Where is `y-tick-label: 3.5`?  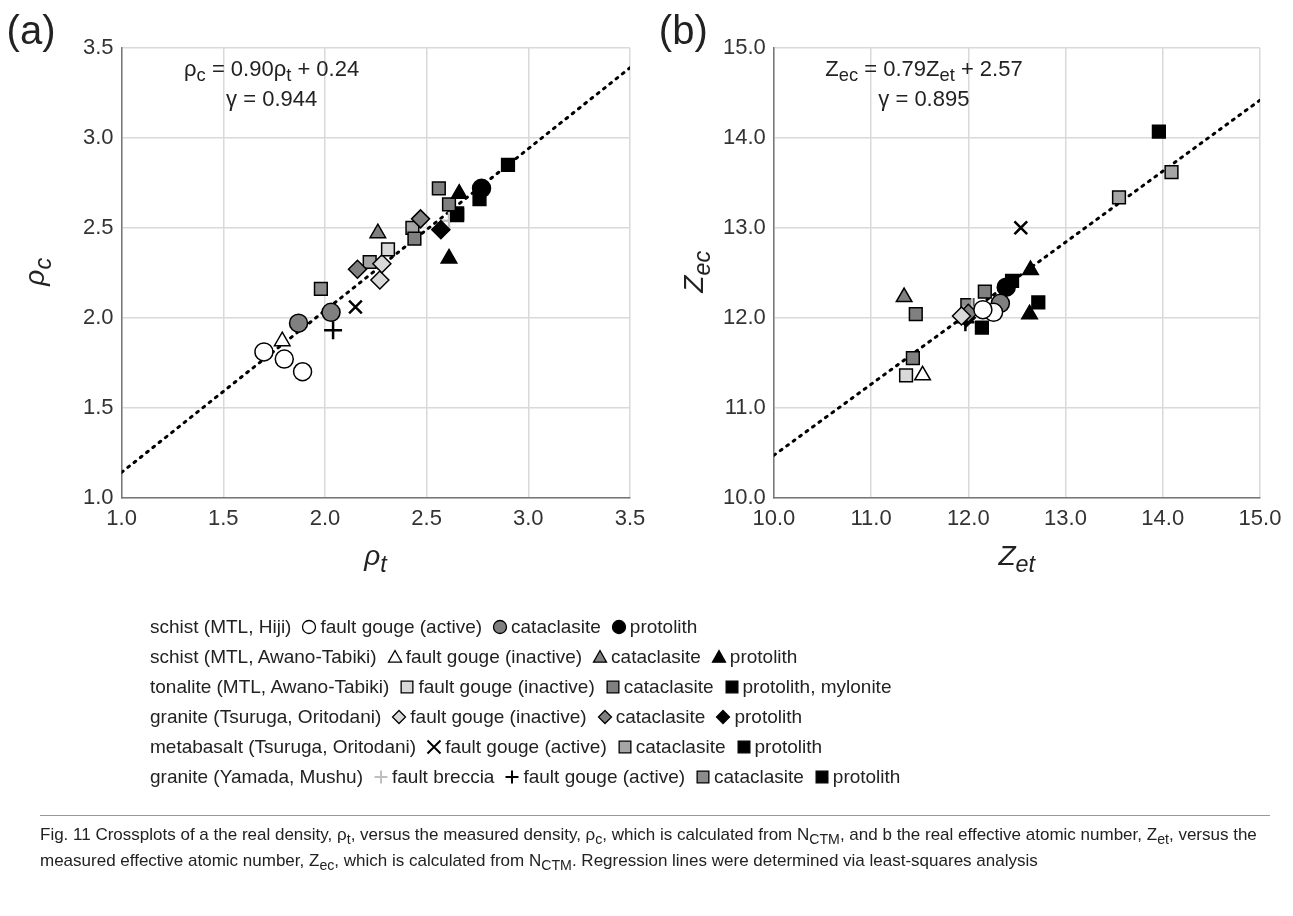 y-tick-label: 3.5 is located at coordinates (98, 47).